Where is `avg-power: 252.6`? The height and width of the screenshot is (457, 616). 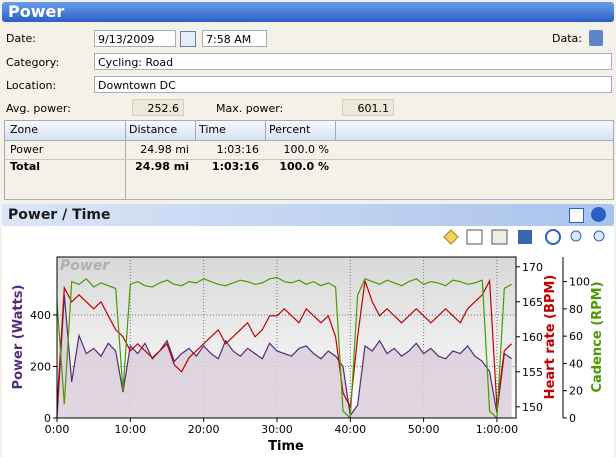 avg-power: 252.6 is located at coordinates (158, 107).